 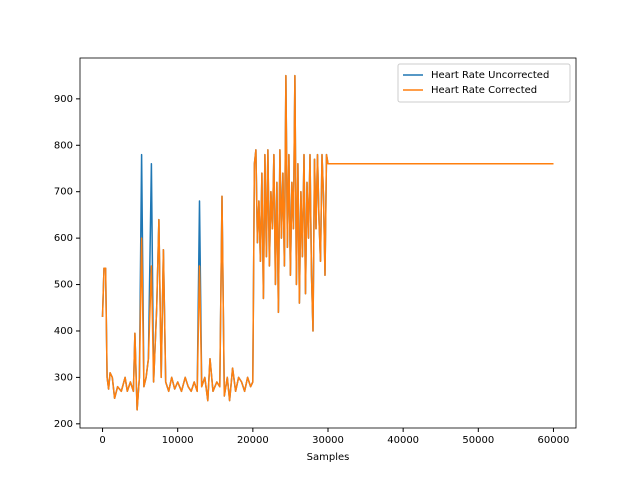 What do you see at coordinates (63, 238) in the screenshot?
I see `y-tick-label: 600` at bounding box center [63, 238].